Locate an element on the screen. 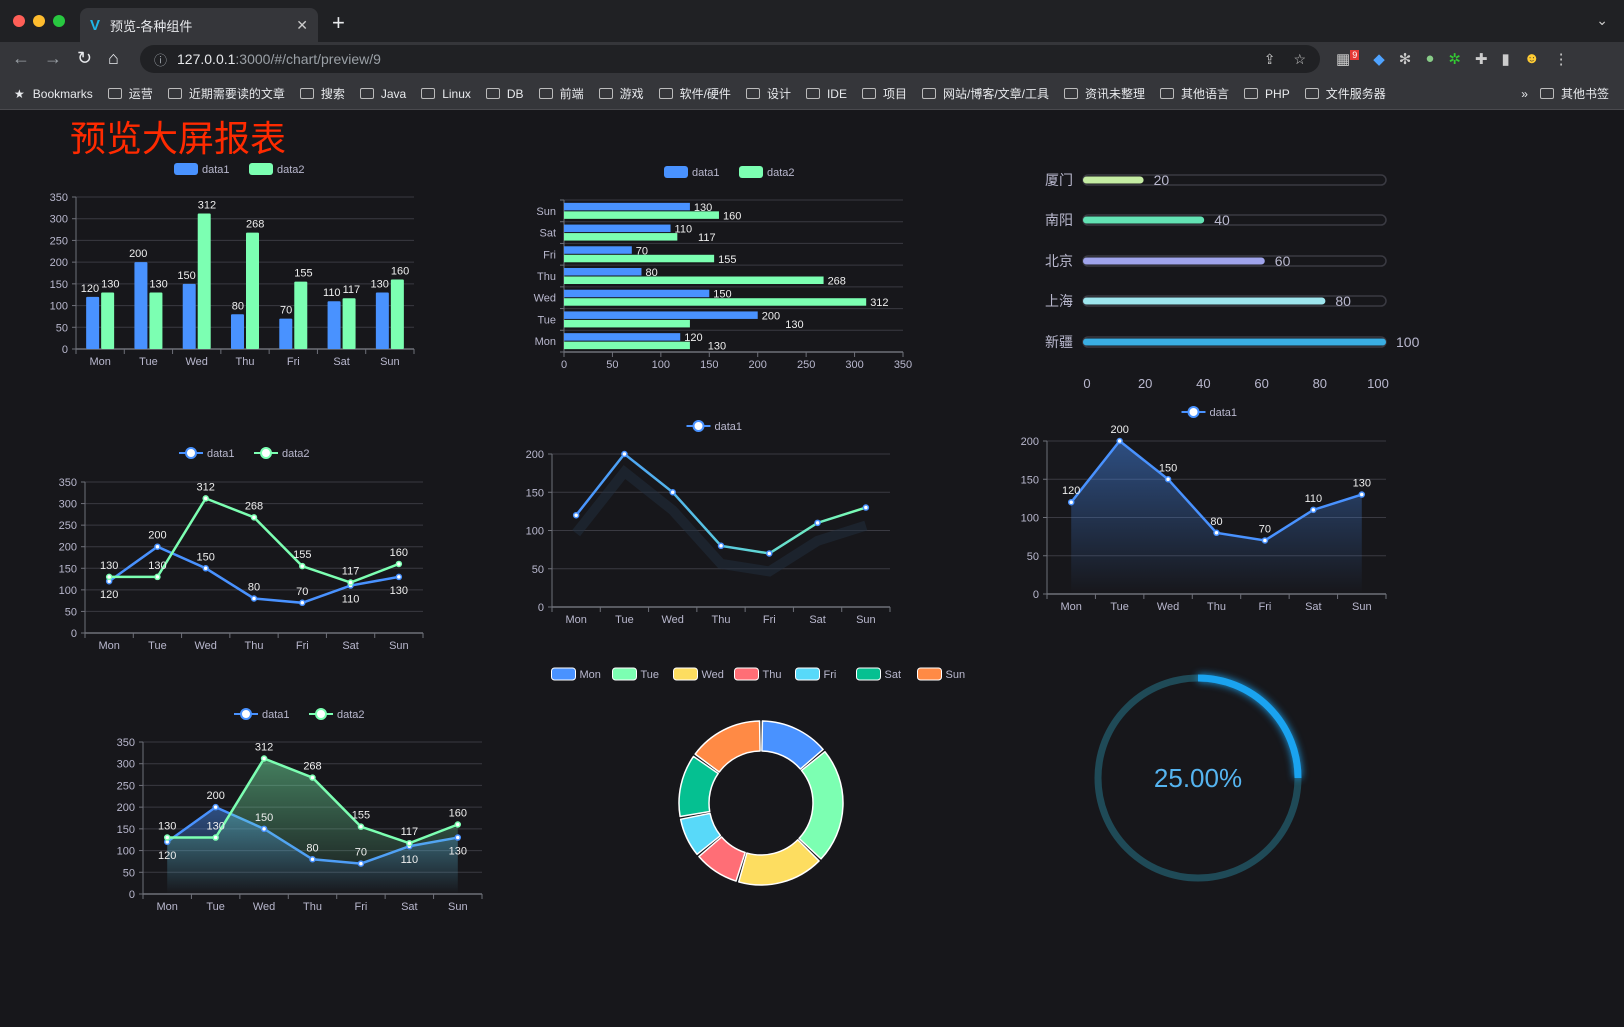 This screenshot has width=1624, height=1027. y-tick-label: 300 is located at coordinates (68, 505).